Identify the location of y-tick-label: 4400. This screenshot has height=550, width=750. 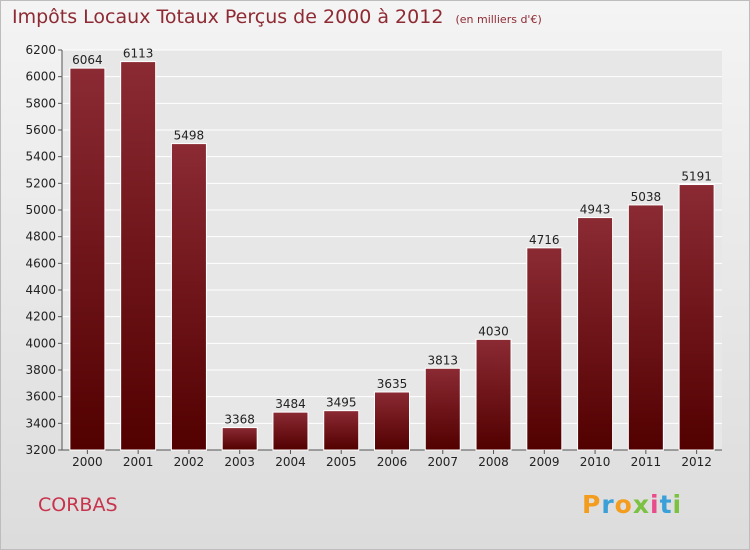
(40, 290).